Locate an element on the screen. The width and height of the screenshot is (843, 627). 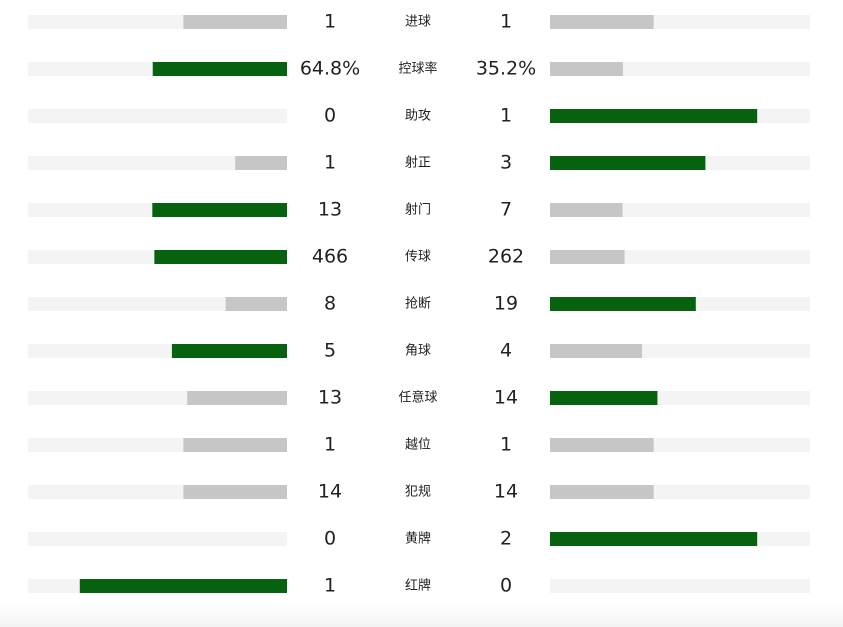
away-value: 19 is located at coordinates (506, 304).